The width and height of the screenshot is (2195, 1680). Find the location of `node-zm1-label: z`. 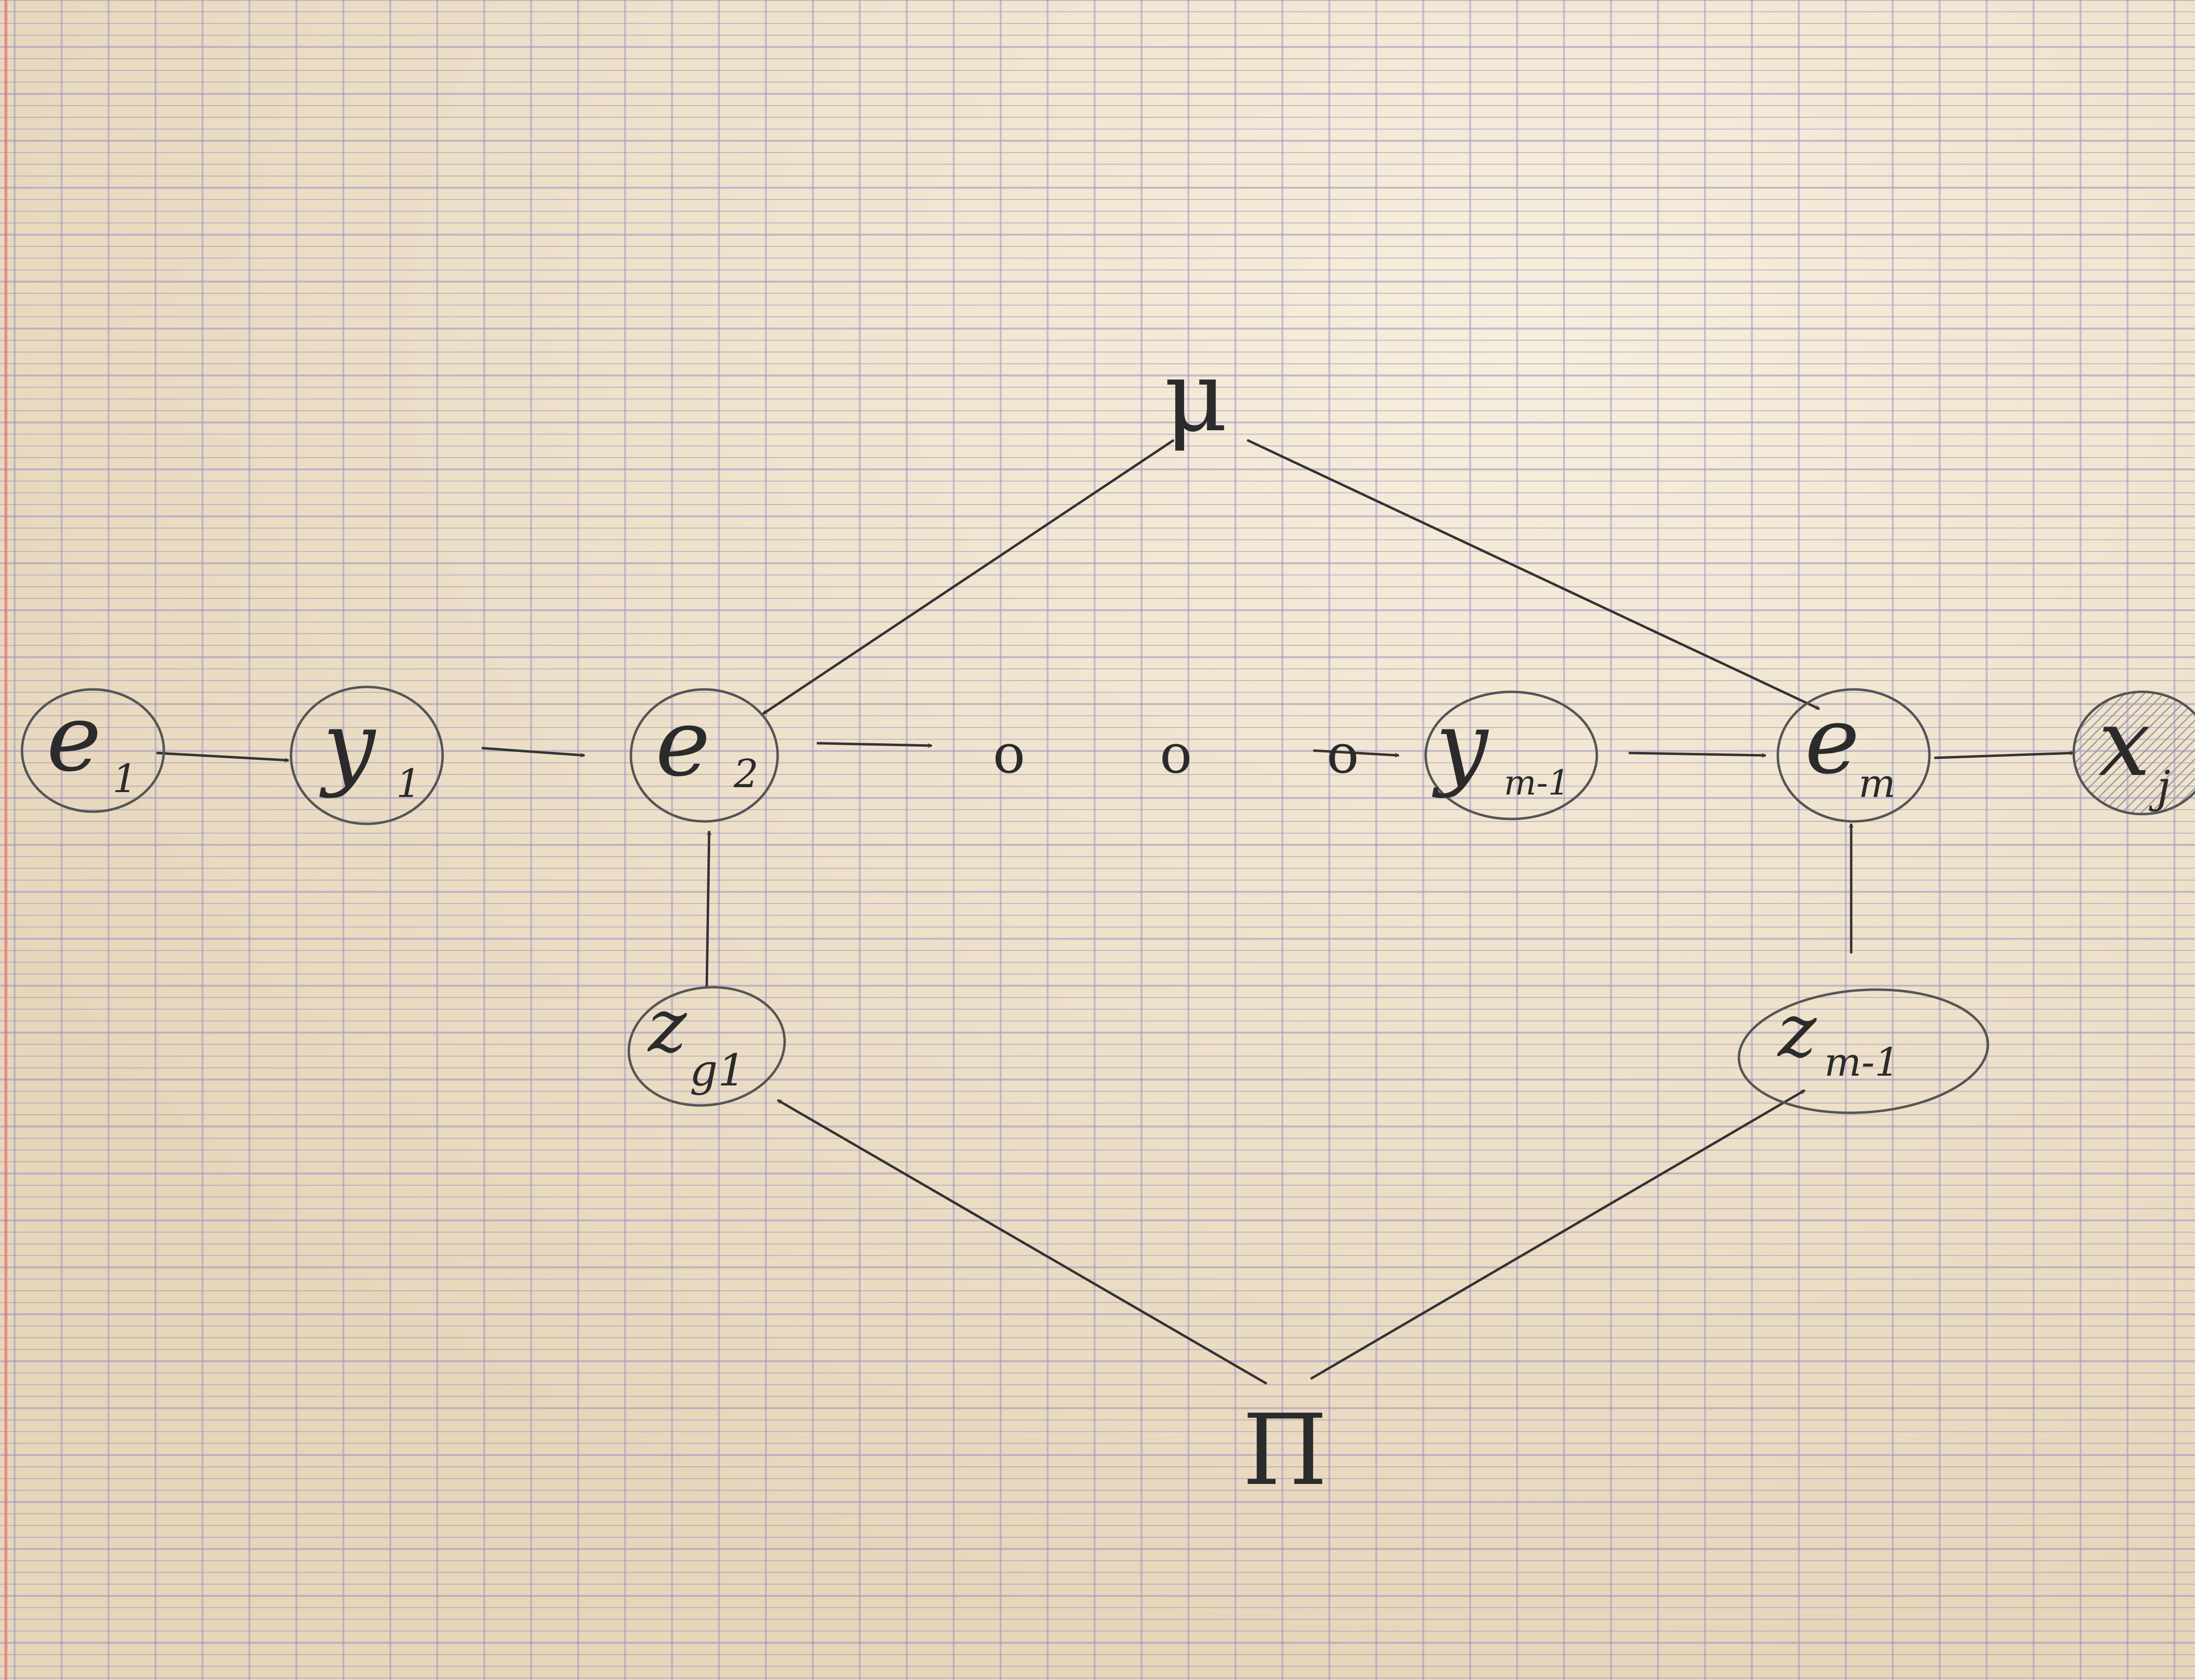

node-zm1-label: z is located at coordinates (1797, 1031).